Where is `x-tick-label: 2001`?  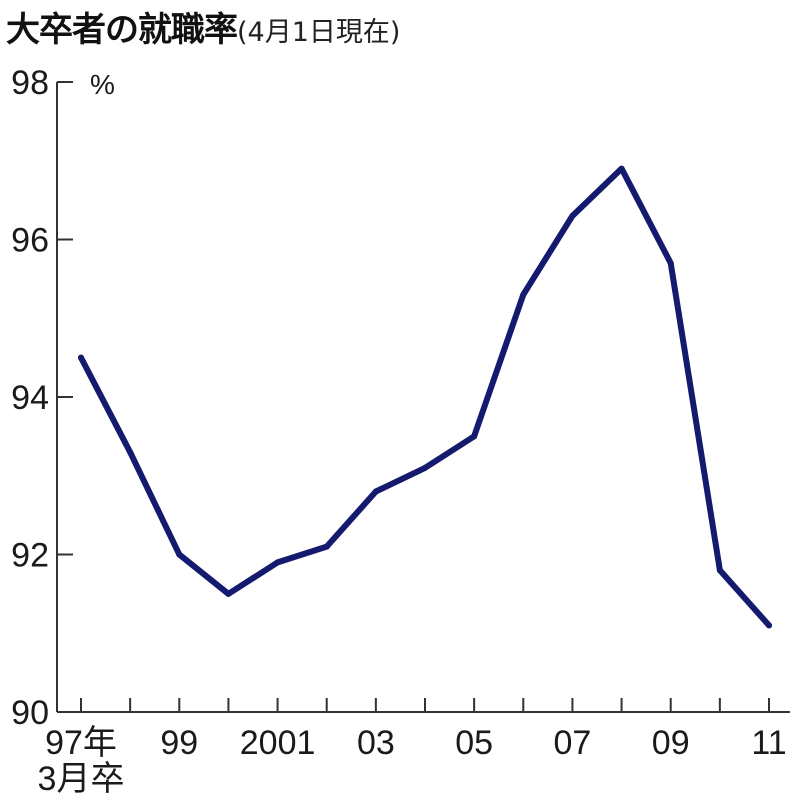
x-tick-label: 2001 is located at coordinates (278, 743).